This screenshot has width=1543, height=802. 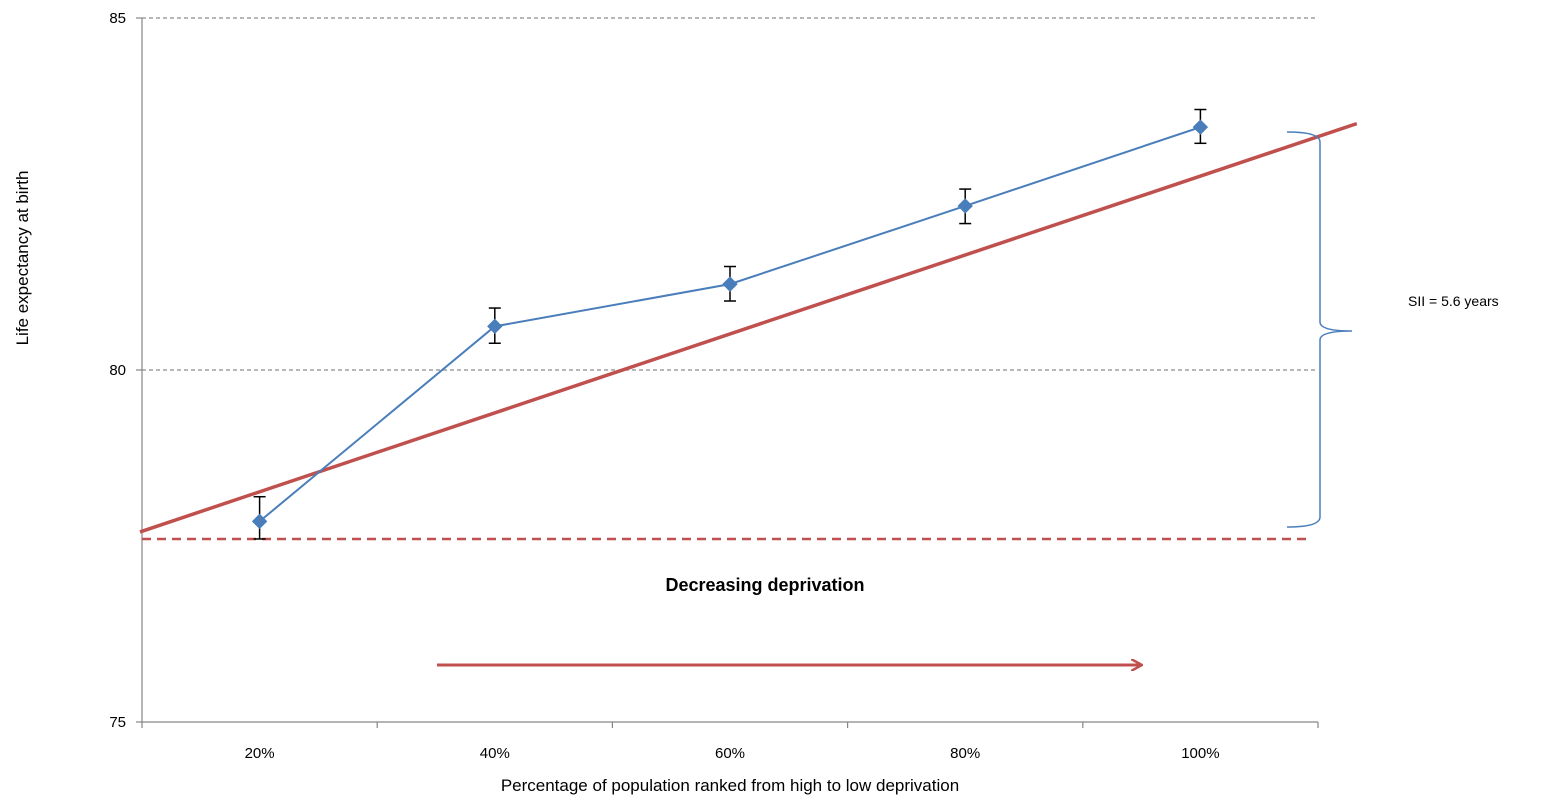 What do you see at coordinates (1319, 329) in the screenshot?
I see `sii-brace` at bounding box center [1319, 329].